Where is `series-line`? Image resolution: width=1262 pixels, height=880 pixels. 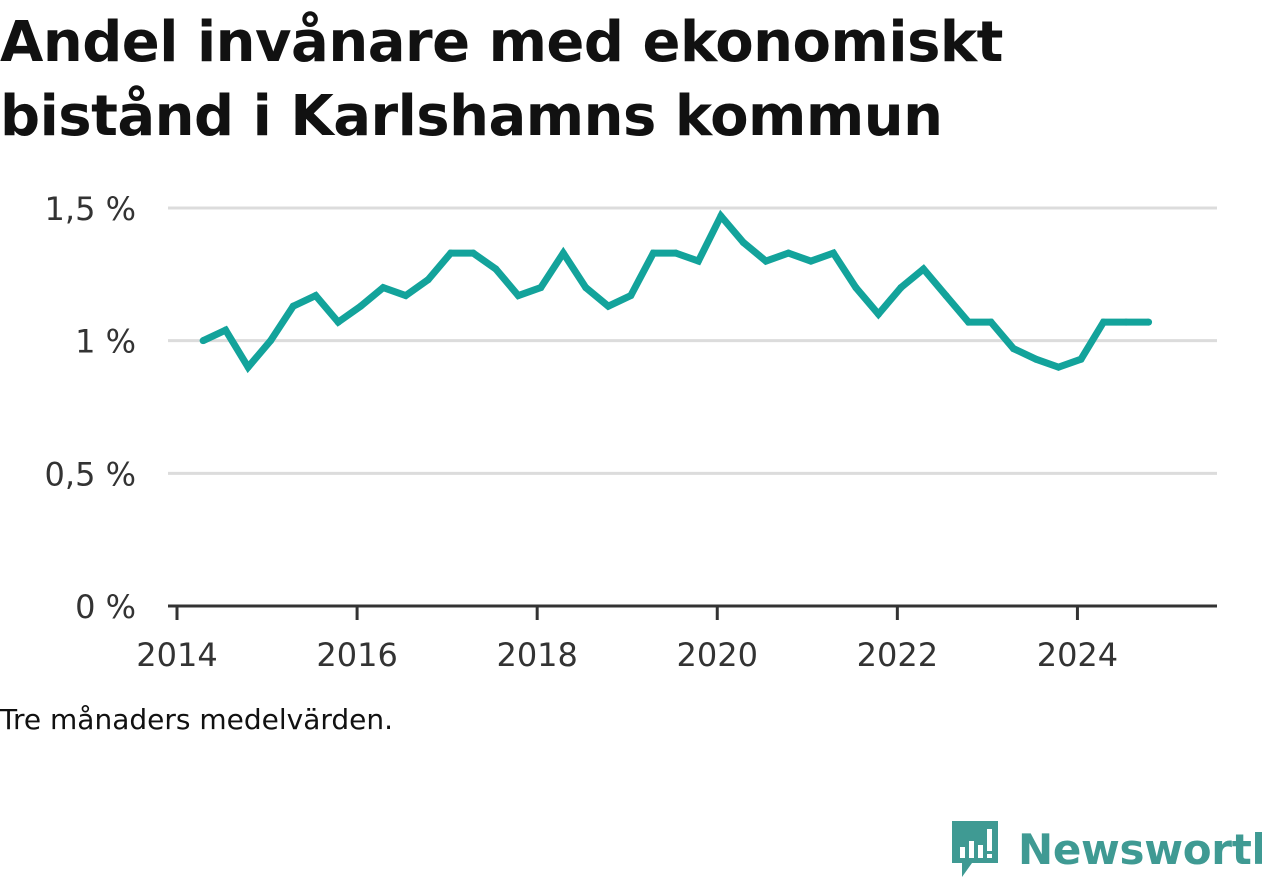 series-line is located at coordinates (675, 291).